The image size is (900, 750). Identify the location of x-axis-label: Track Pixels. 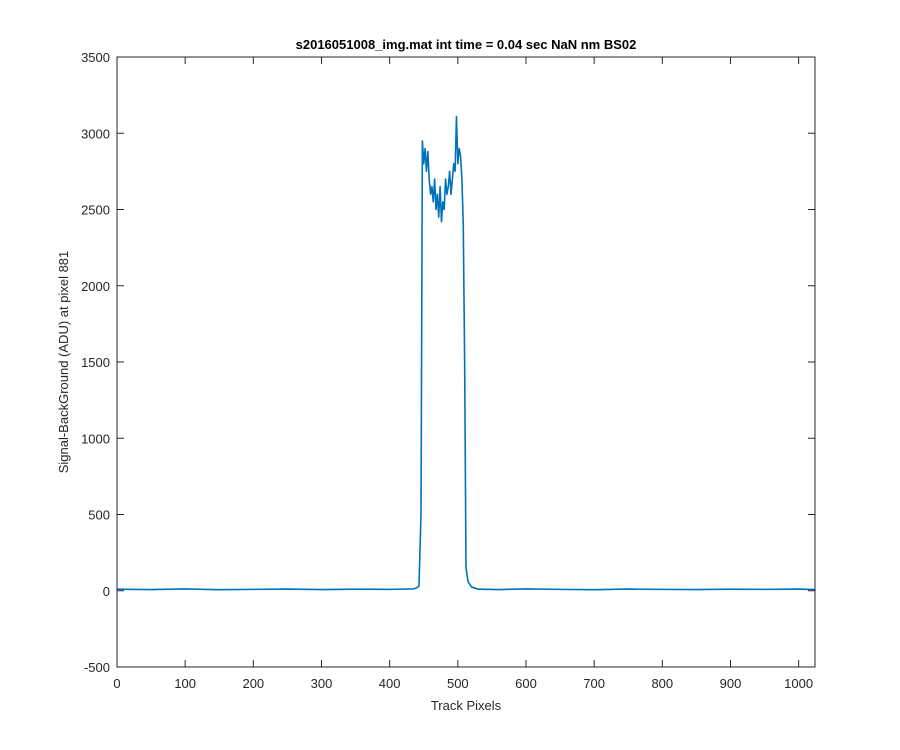
(466, 705).